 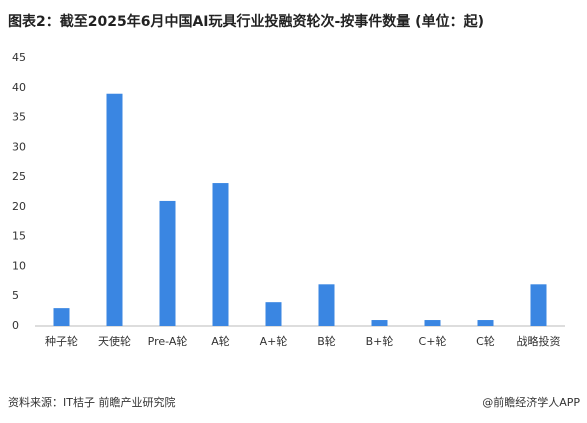 I want to click on x-tick-label: 天使轮, so click(x=114, y=341).